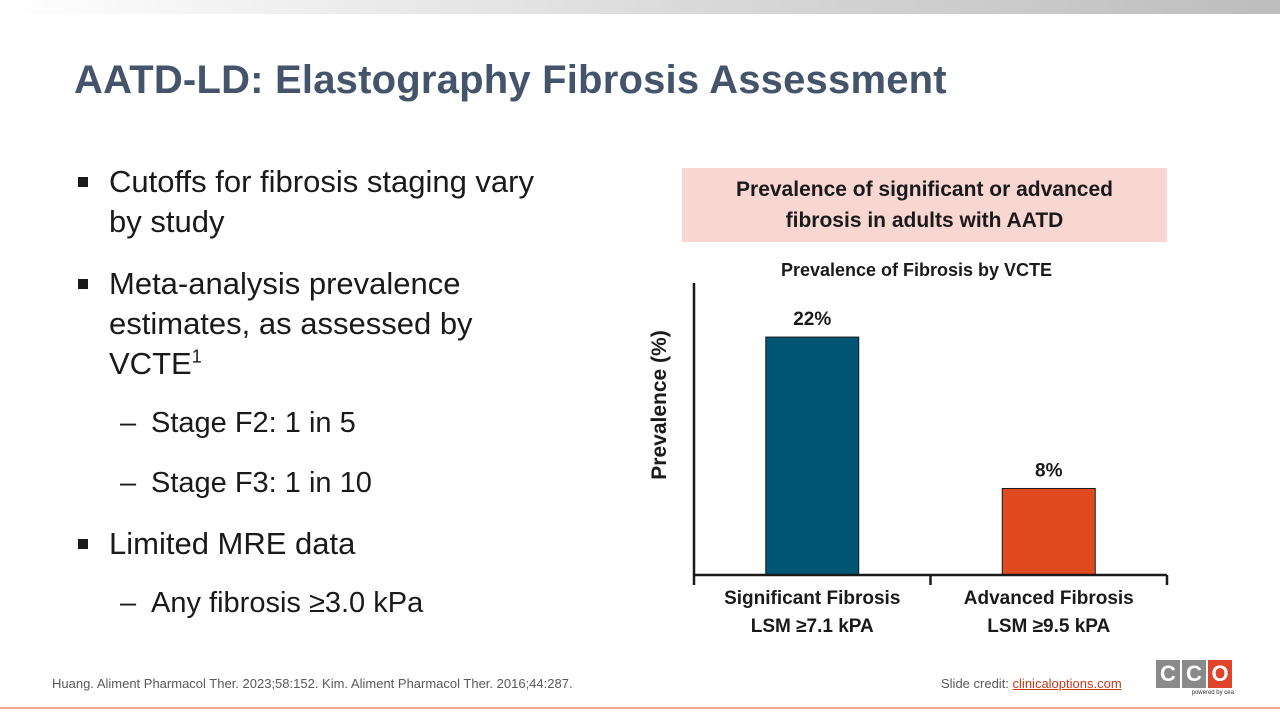 The image size is (1280, 720). What do you see at coordinates (640, 7) in the screenshot?
I see `top-gradient-bar` at bounding box center [640, 7].